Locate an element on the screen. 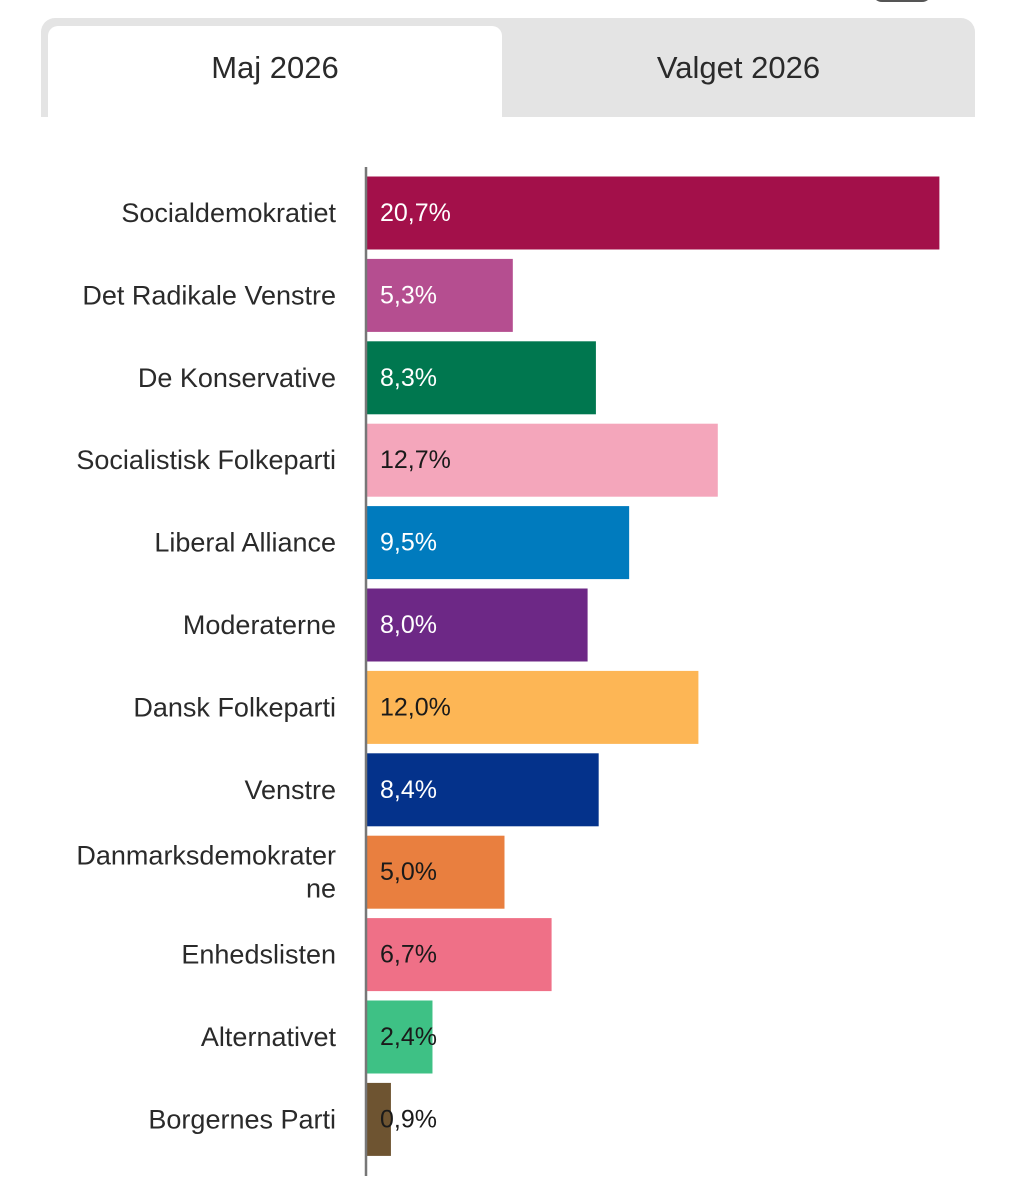  value-label-3: 12,7% is located at coordinates (415, 460).